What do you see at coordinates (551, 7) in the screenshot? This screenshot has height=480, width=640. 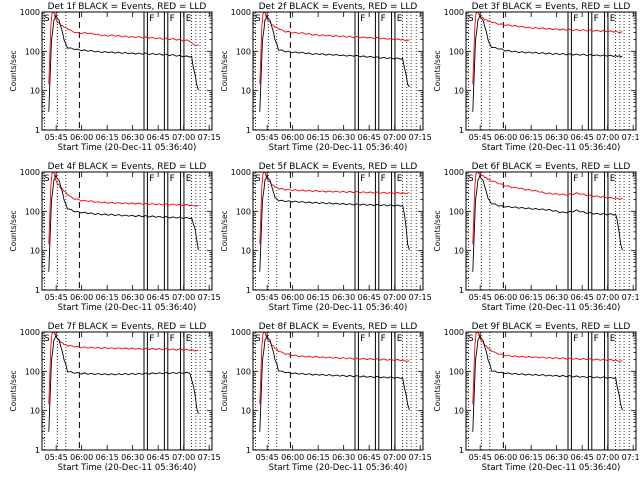 I see `panel-title: Det 3f BLACK = Events, RED = LLD` at bounding box center [551, 7].